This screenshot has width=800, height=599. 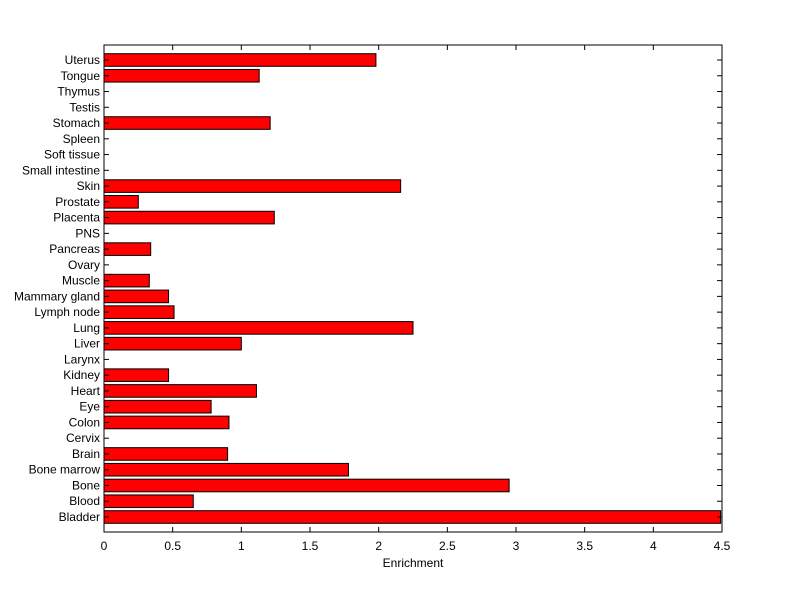 I want to click on bar-heart, so click(x=180, y=391).